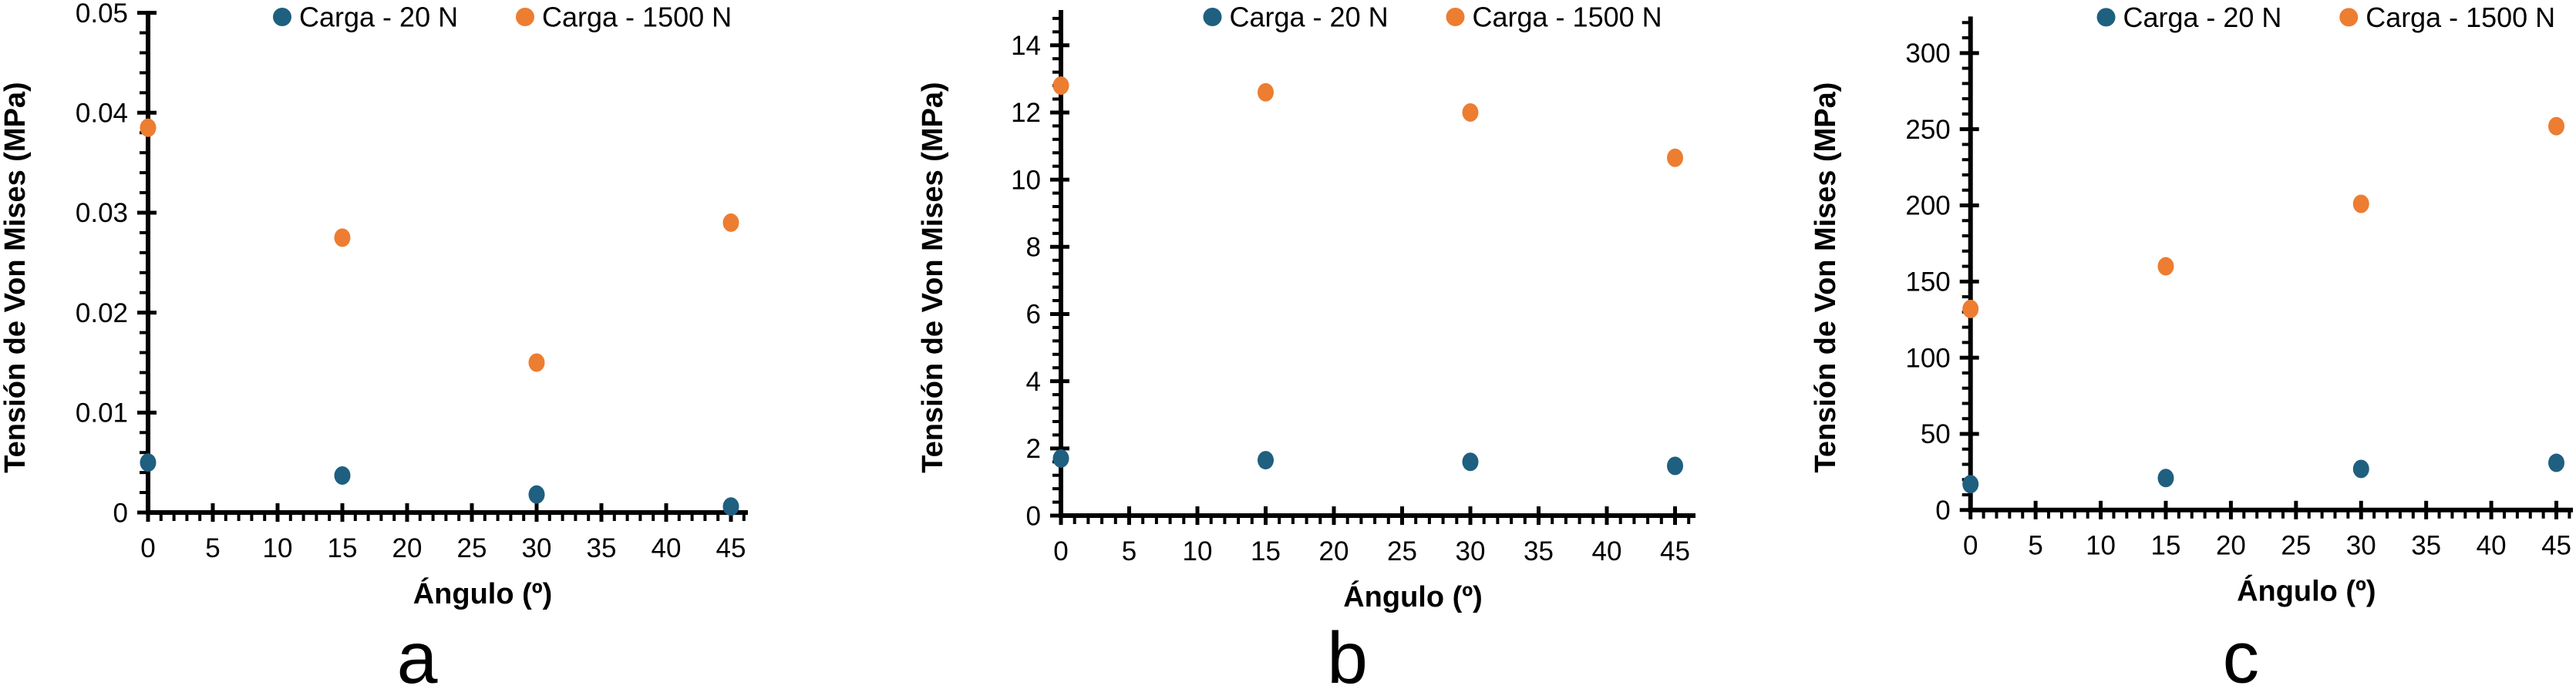 The height and width of the screenshot is (689, 2576). Describe the element at coordinates (1928, 130) in the screenshot. I see `y-tick-label: 250` at that location.